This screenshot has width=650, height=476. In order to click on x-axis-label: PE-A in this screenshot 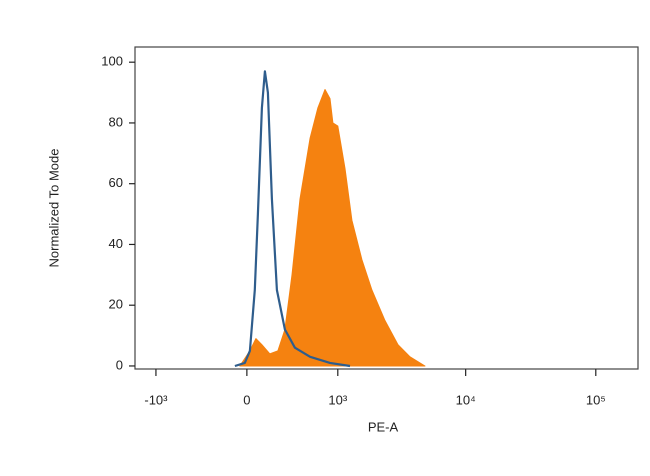, I will do `click(383, 426)`.